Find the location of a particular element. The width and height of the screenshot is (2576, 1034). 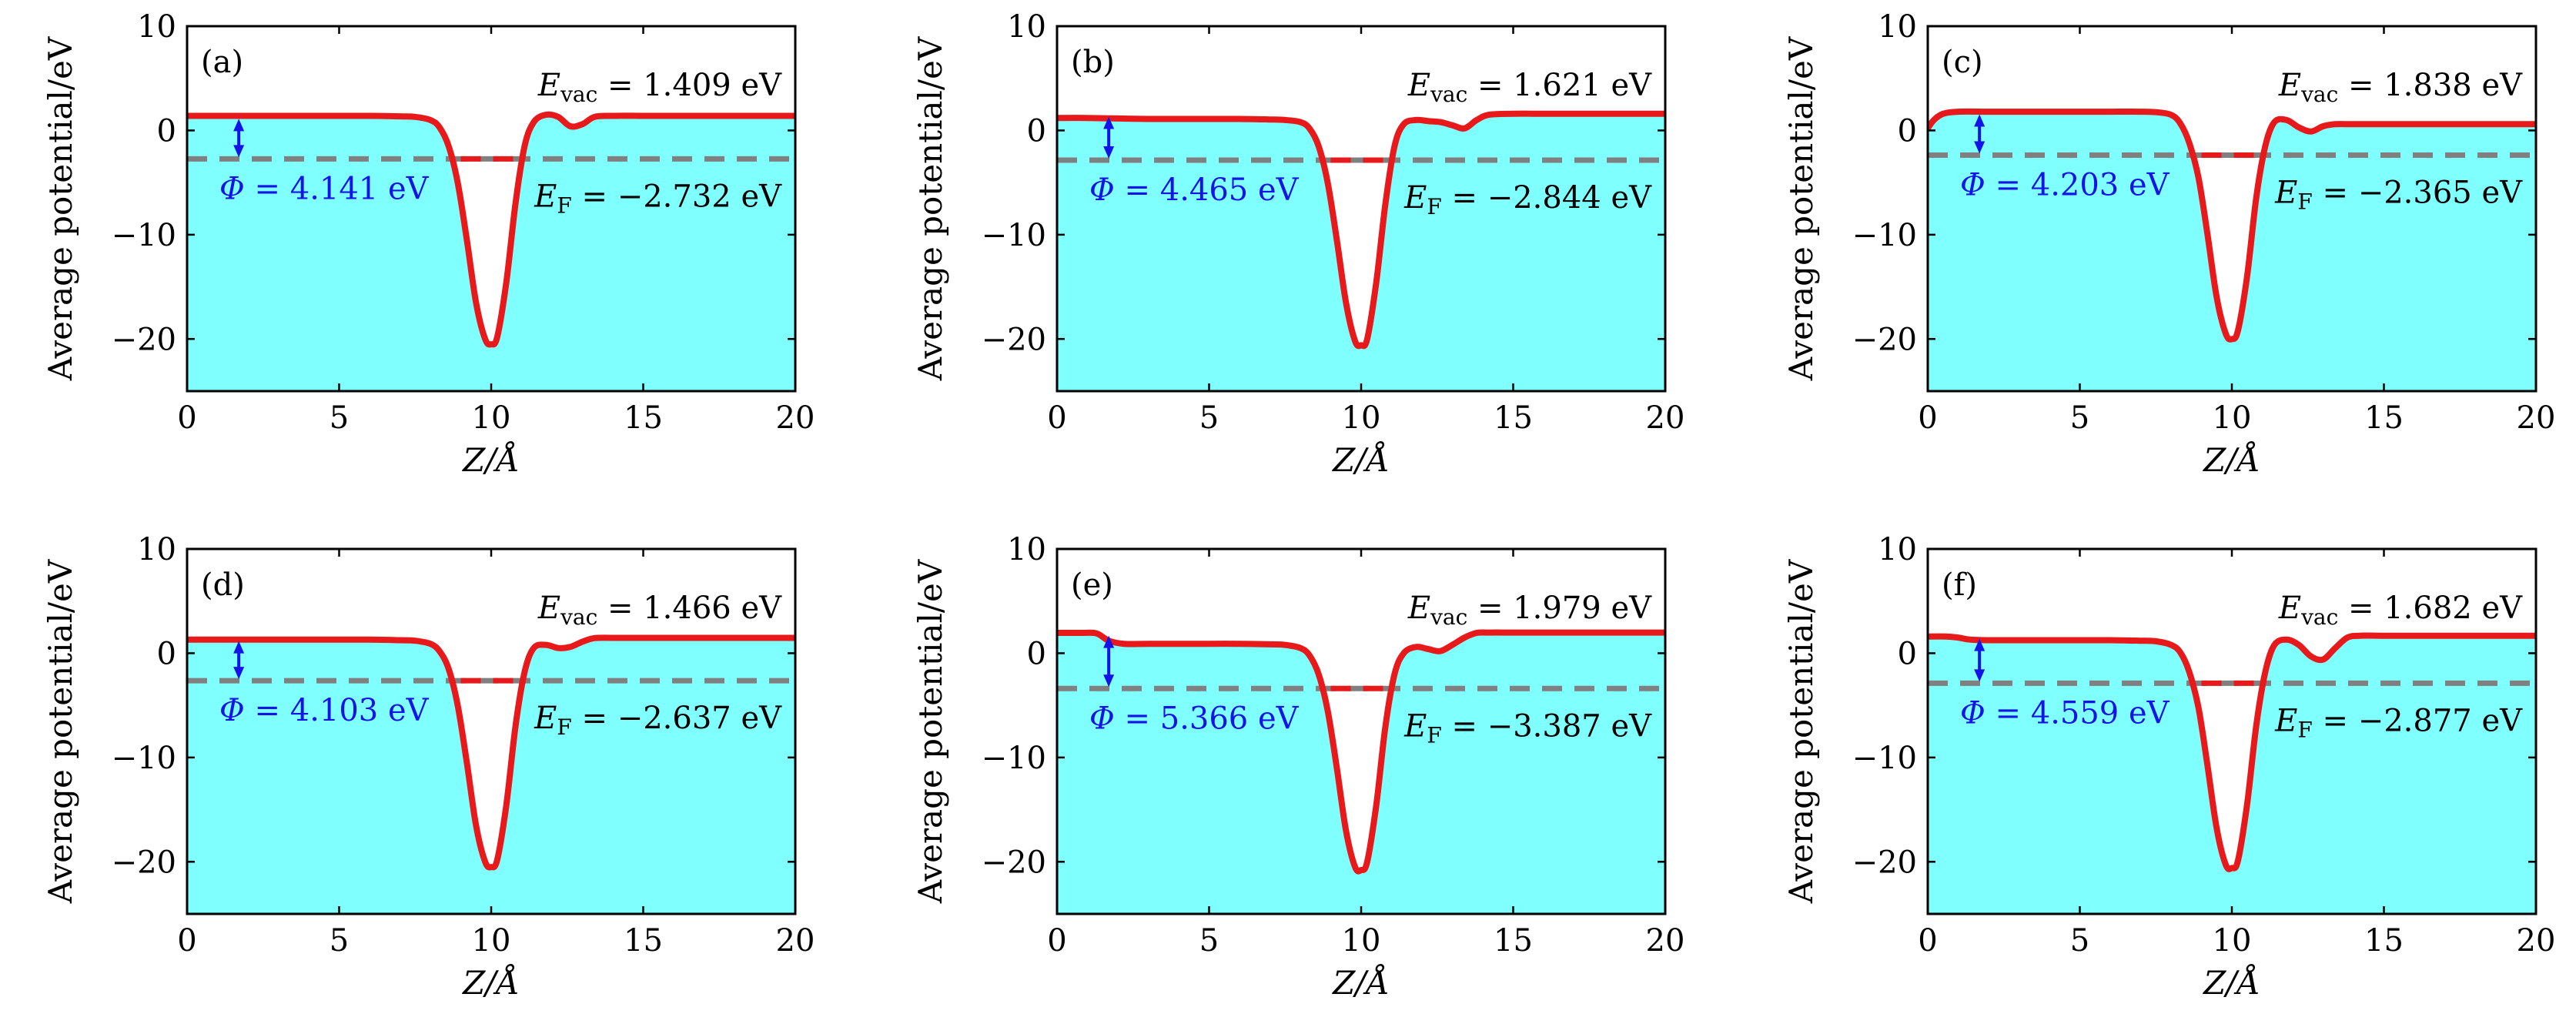

y-tick-label: 0 is located at coordinates (1908, 131).